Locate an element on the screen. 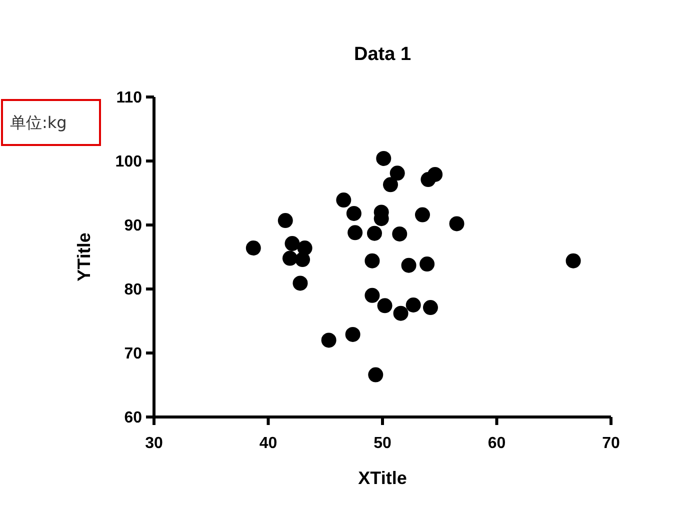  y-tick-label: 60 is located at coordinates (133, 418).